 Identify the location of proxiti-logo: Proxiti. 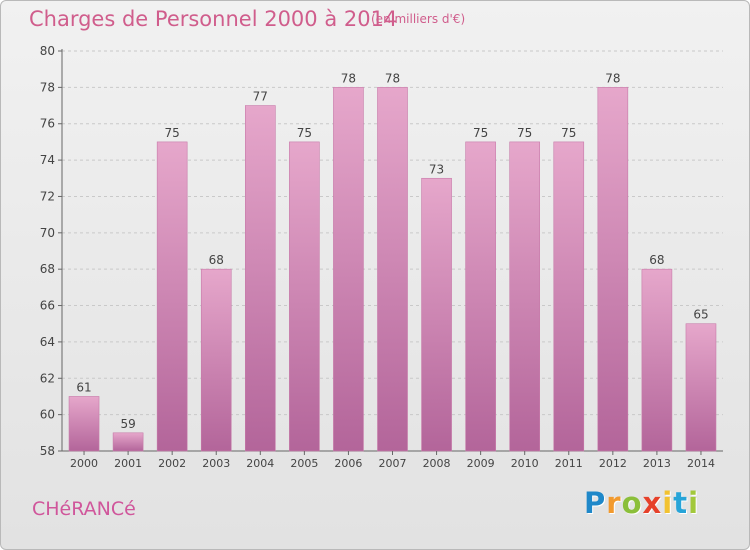
(641, 503).